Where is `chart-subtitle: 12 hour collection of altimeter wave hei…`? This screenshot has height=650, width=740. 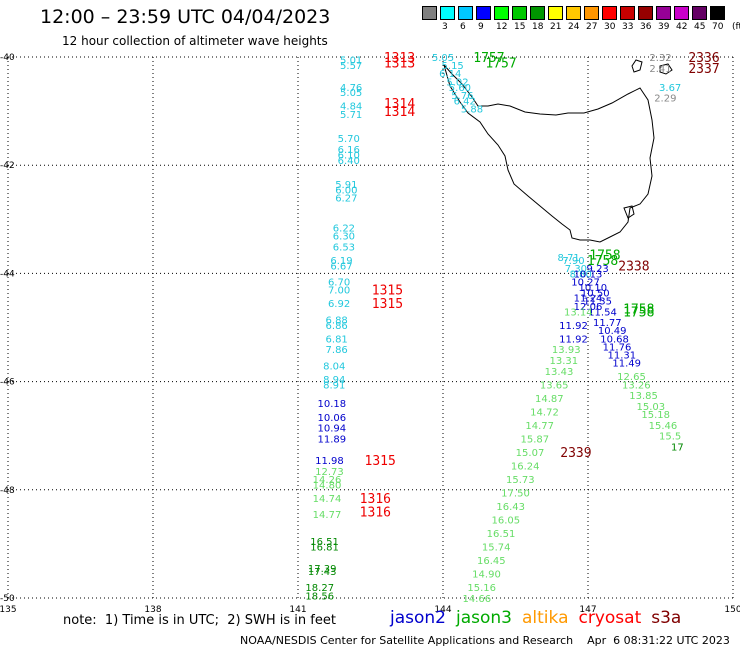
chart-subtitle: 12 hour collection of altimeter wave hei… is located at coordinates (195, 41).